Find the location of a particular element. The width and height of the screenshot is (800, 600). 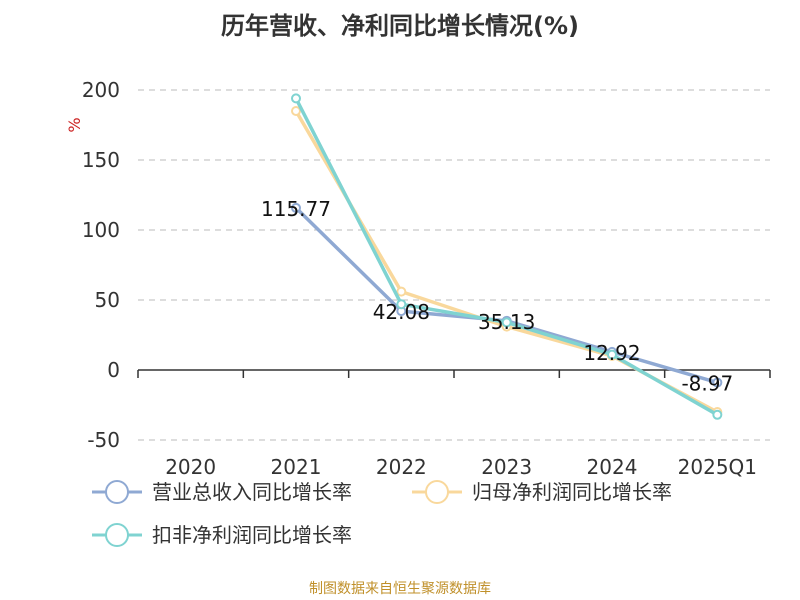

legend-item: 营业总收入同比增长率 is located at coordinates (222, 492).